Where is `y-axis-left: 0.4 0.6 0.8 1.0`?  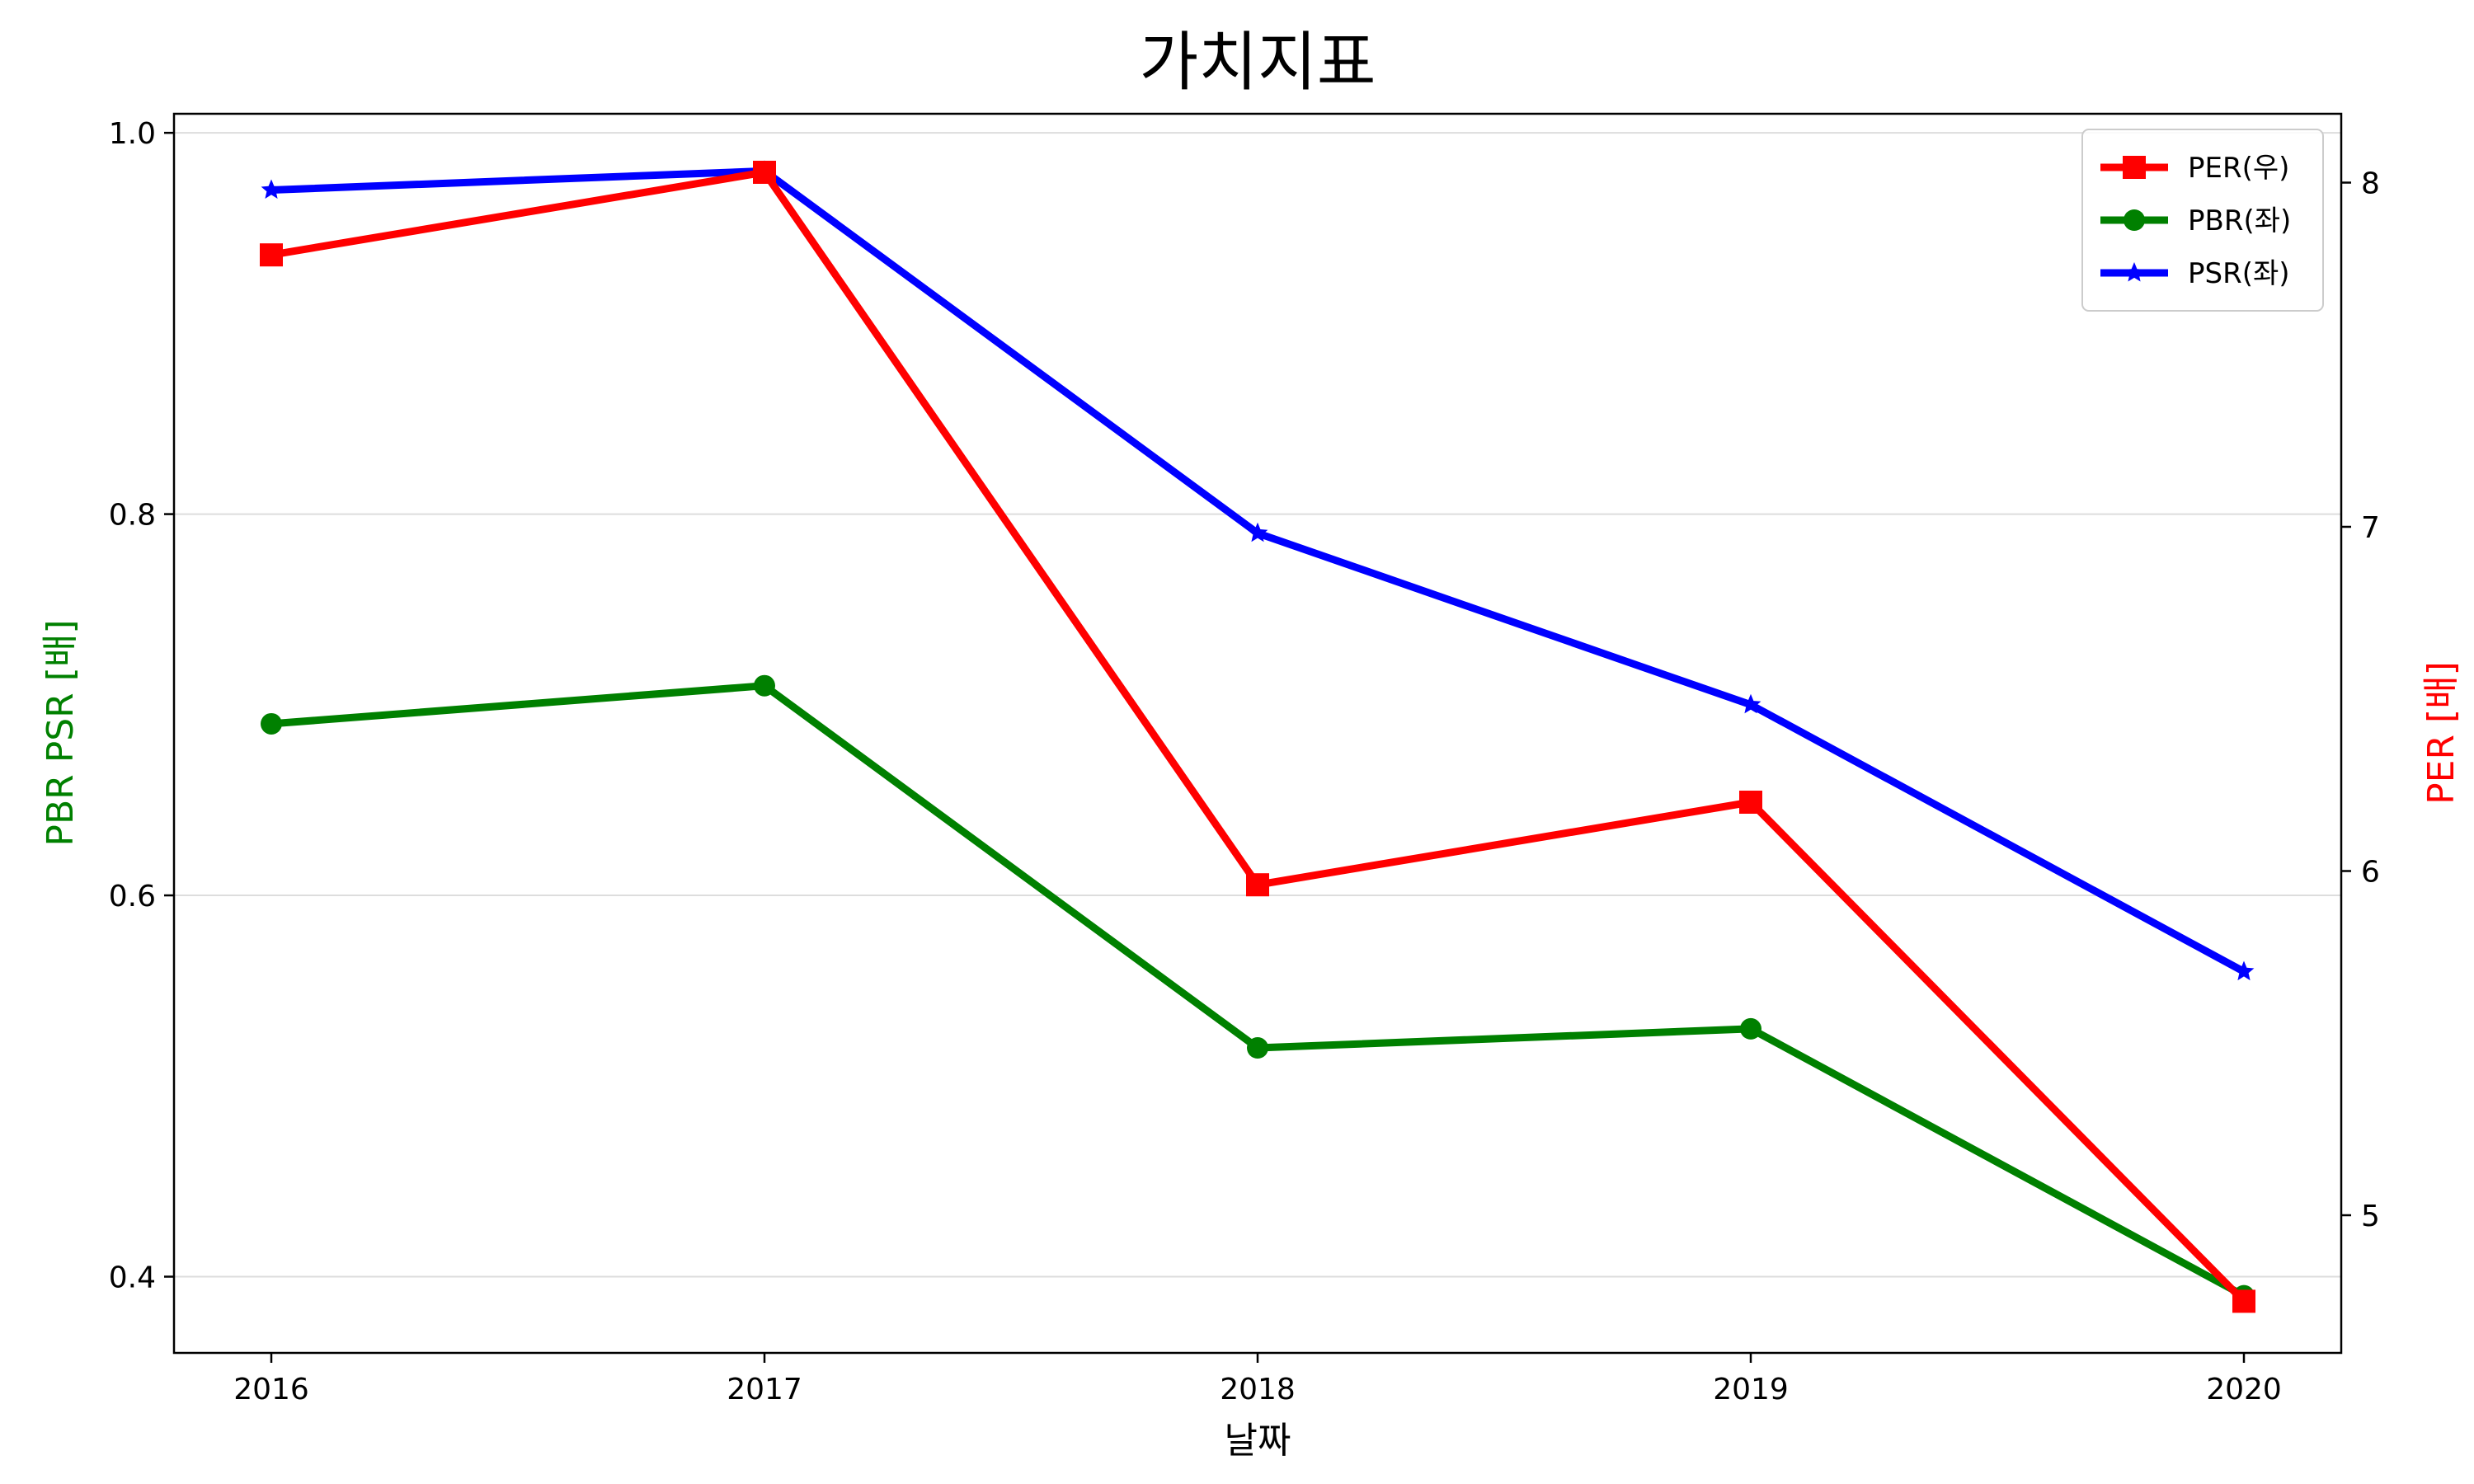
y-axis-left: 0.4 0.6 0.8 1.0 is located at coordinates (141, 706).